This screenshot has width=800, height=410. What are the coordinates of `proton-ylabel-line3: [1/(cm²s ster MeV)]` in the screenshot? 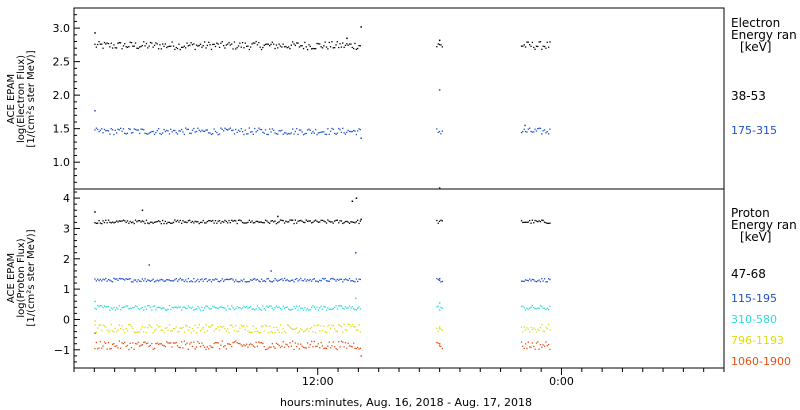 It's located at (31, 277).